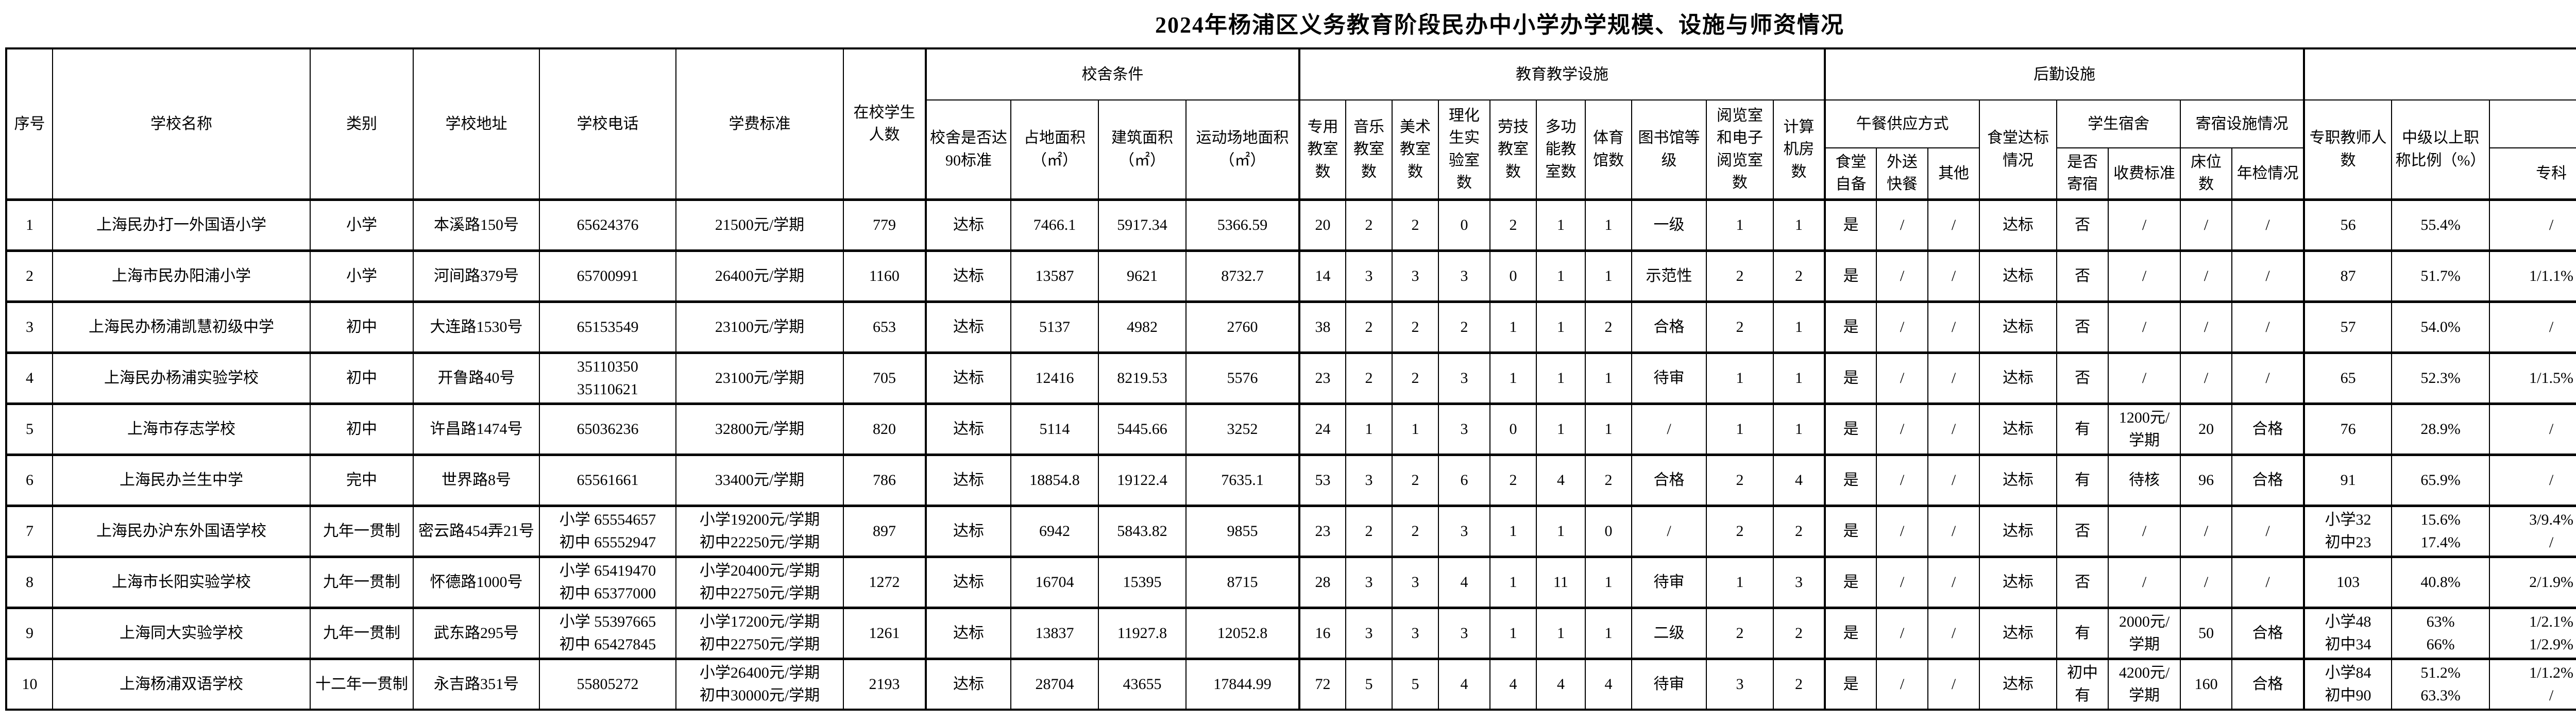  I want to click on cell: 小学17200元/学期 初中22750元/学期, so click(759, 632).